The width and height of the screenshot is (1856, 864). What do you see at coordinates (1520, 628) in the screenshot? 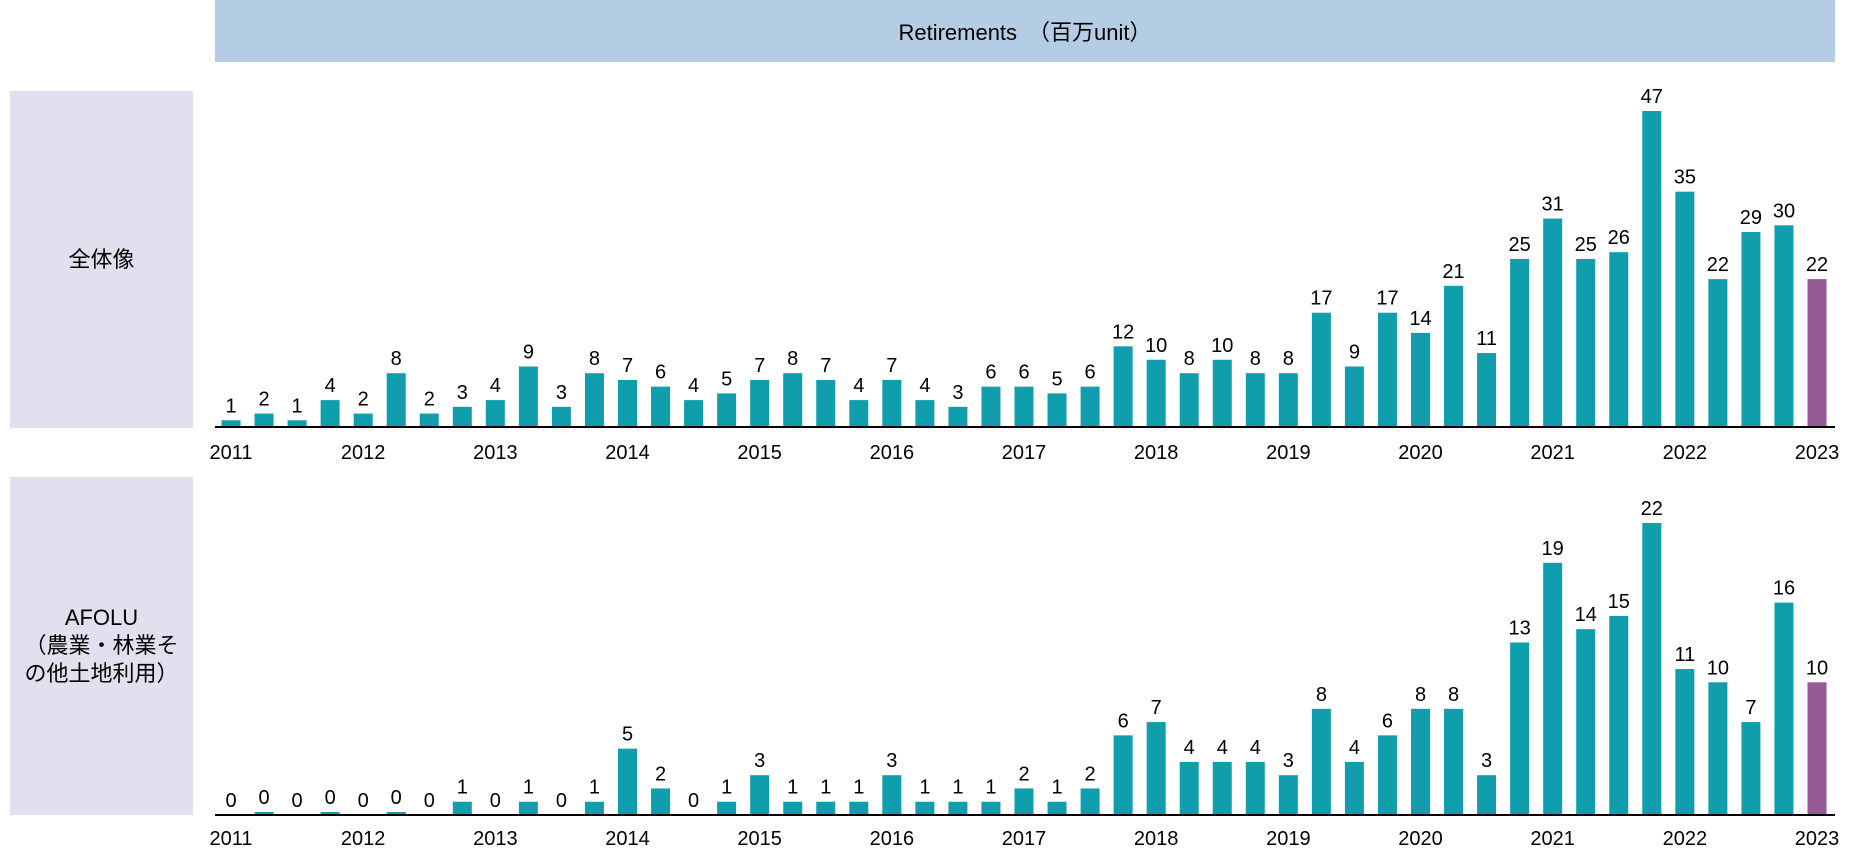
I see `data-label: 13` at bounding box center [1520, 628].